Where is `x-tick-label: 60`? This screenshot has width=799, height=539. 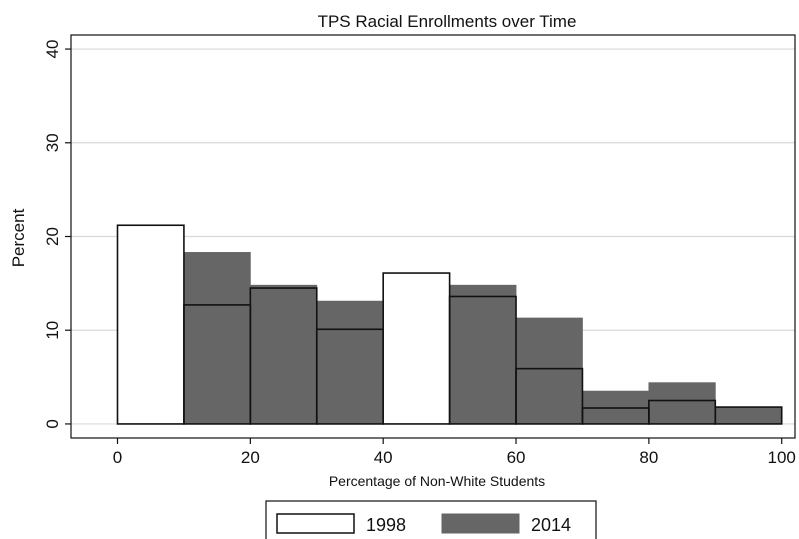 x-tick-label: 60 is located at coordinates (516, 457).